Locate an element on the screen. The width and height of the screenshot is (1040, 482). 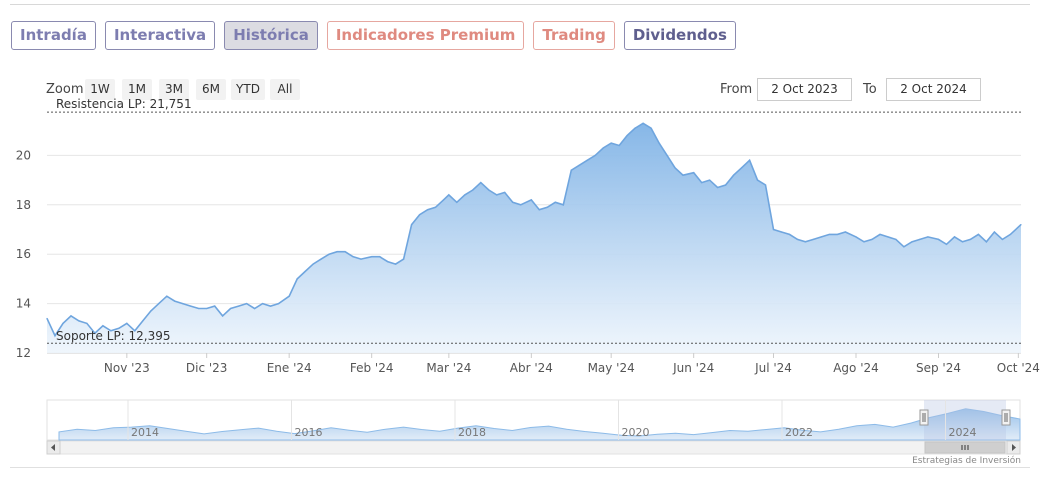
to-label: To is located at coordinates (870, 89).